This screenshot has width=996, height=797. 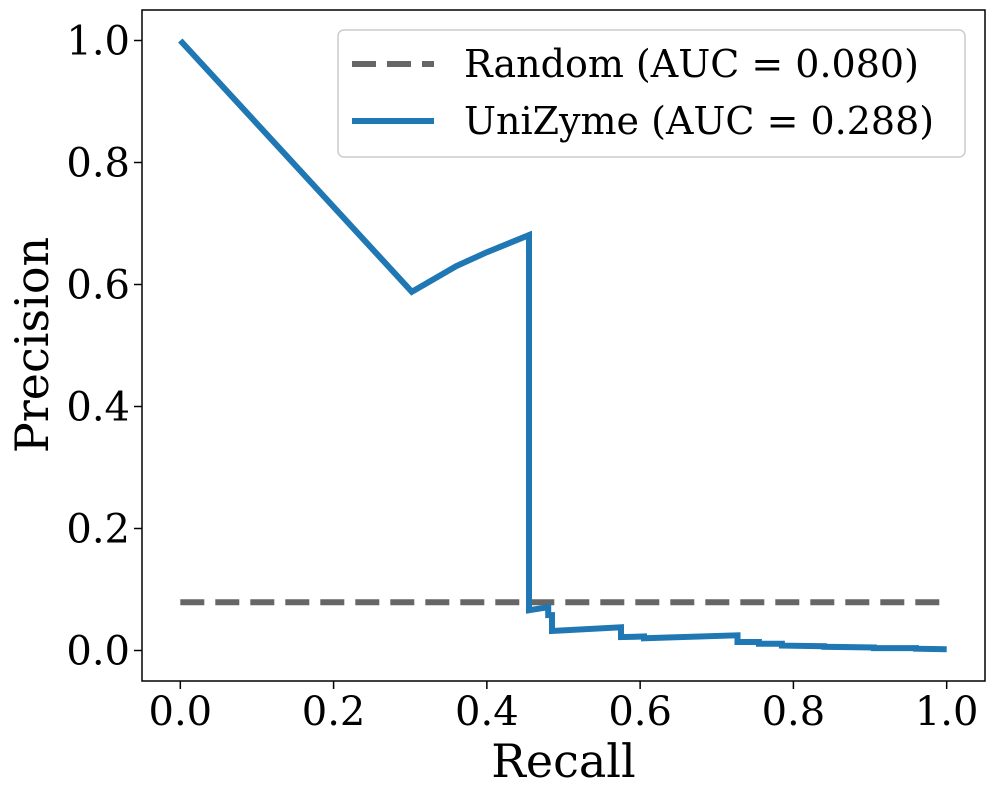 What do you see at coordinates (98, 286) in the screenshot?
I see `y-tick-label: 0.6` at bounding box center [98, 286].